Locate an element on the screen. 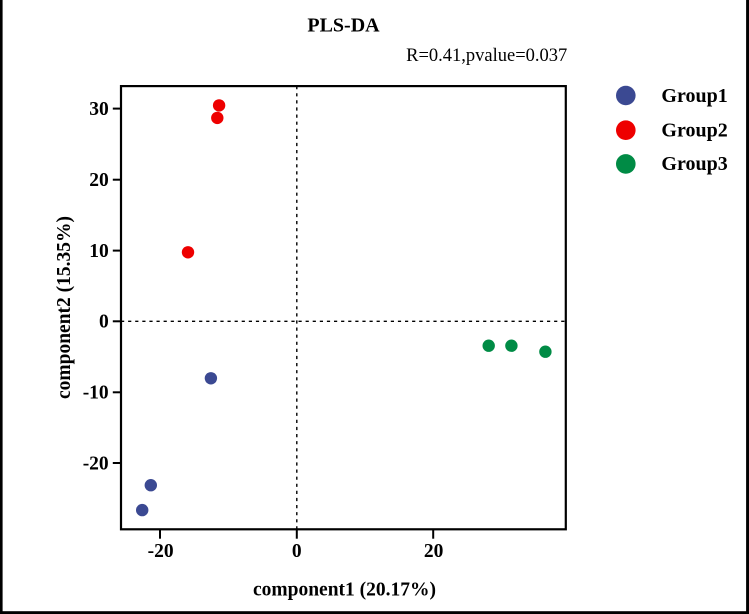  svg-text: 10 is located at coordinates (99, 251).